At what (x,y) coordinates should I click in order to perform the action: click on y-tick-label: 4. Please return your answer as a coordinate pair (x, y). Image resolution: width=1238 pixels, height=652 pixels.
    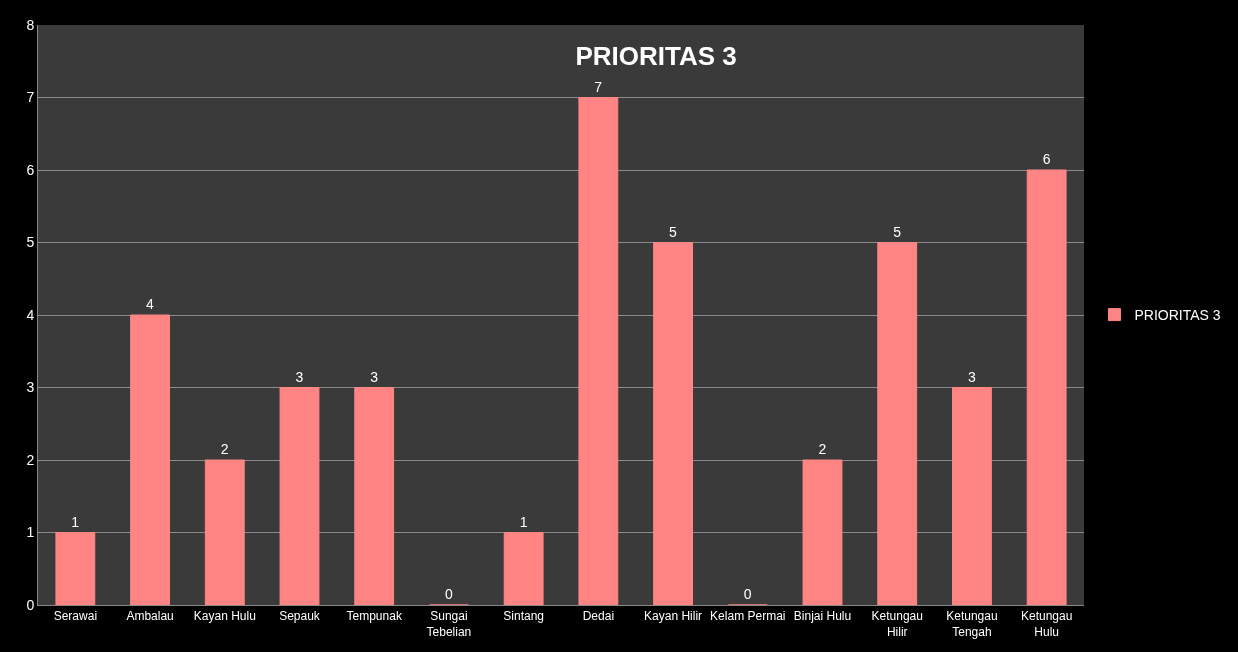
    Looking at the image, I should click on (30, 314).